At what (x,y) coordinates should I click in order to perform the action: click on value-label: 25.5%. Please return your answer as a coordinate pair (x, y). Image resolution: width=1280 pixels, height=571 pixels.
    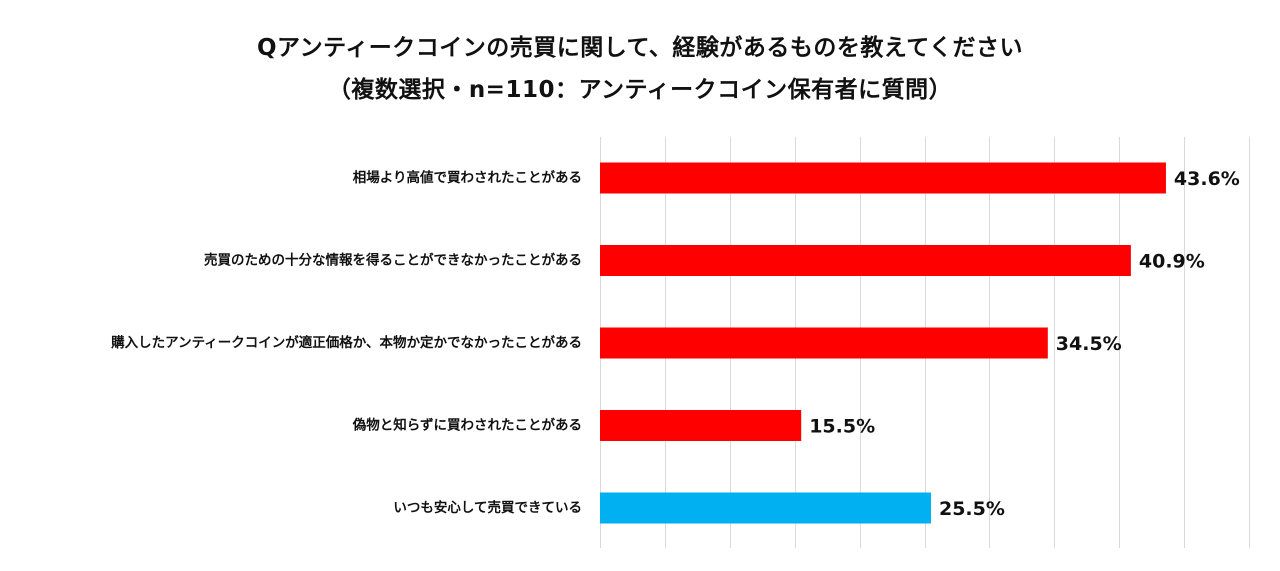
    Looking at the image, I should click on (972, 509).